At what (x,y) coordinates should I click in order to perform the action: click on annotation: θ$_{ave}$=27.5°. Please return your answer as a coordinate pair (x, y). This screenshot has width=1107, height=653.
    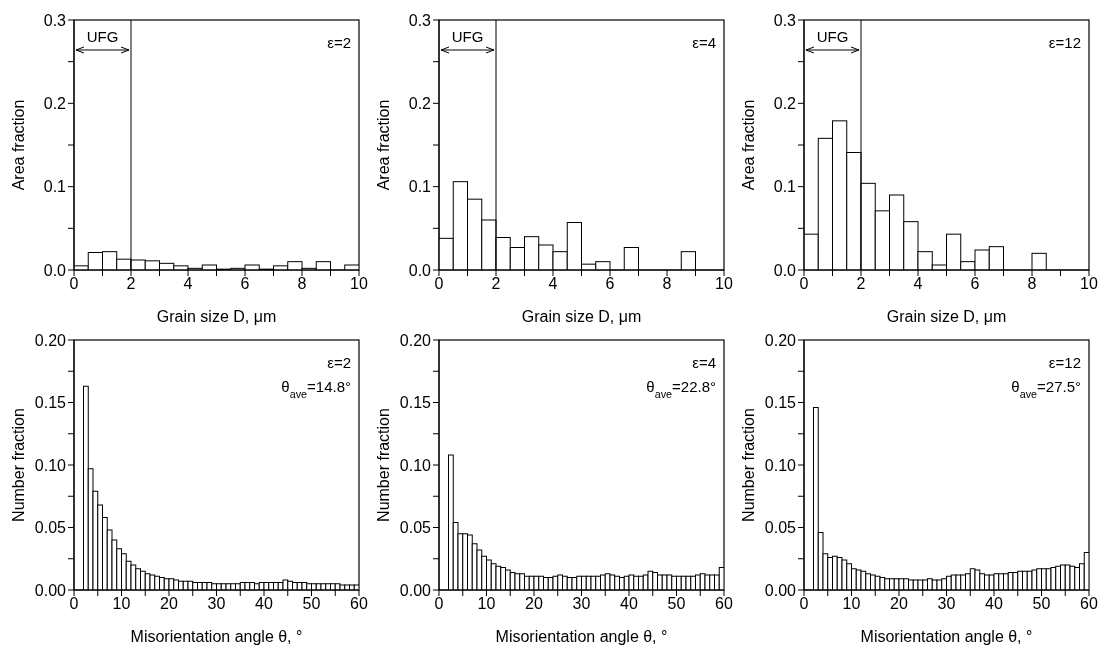
    Looking at the image, I should click on (1046, 389).